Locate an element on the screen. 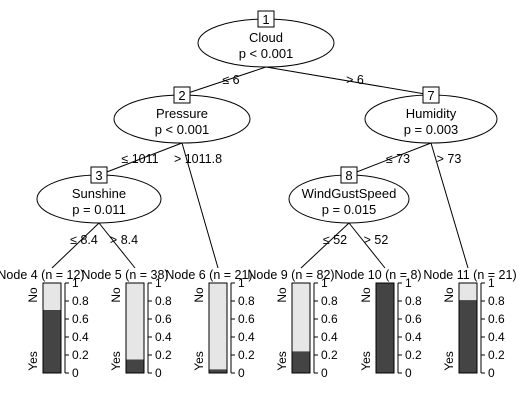 This screenshot has height=414, width=532. edge-label-2-3: ≤ 1011 is located at coordinates (139, 159).